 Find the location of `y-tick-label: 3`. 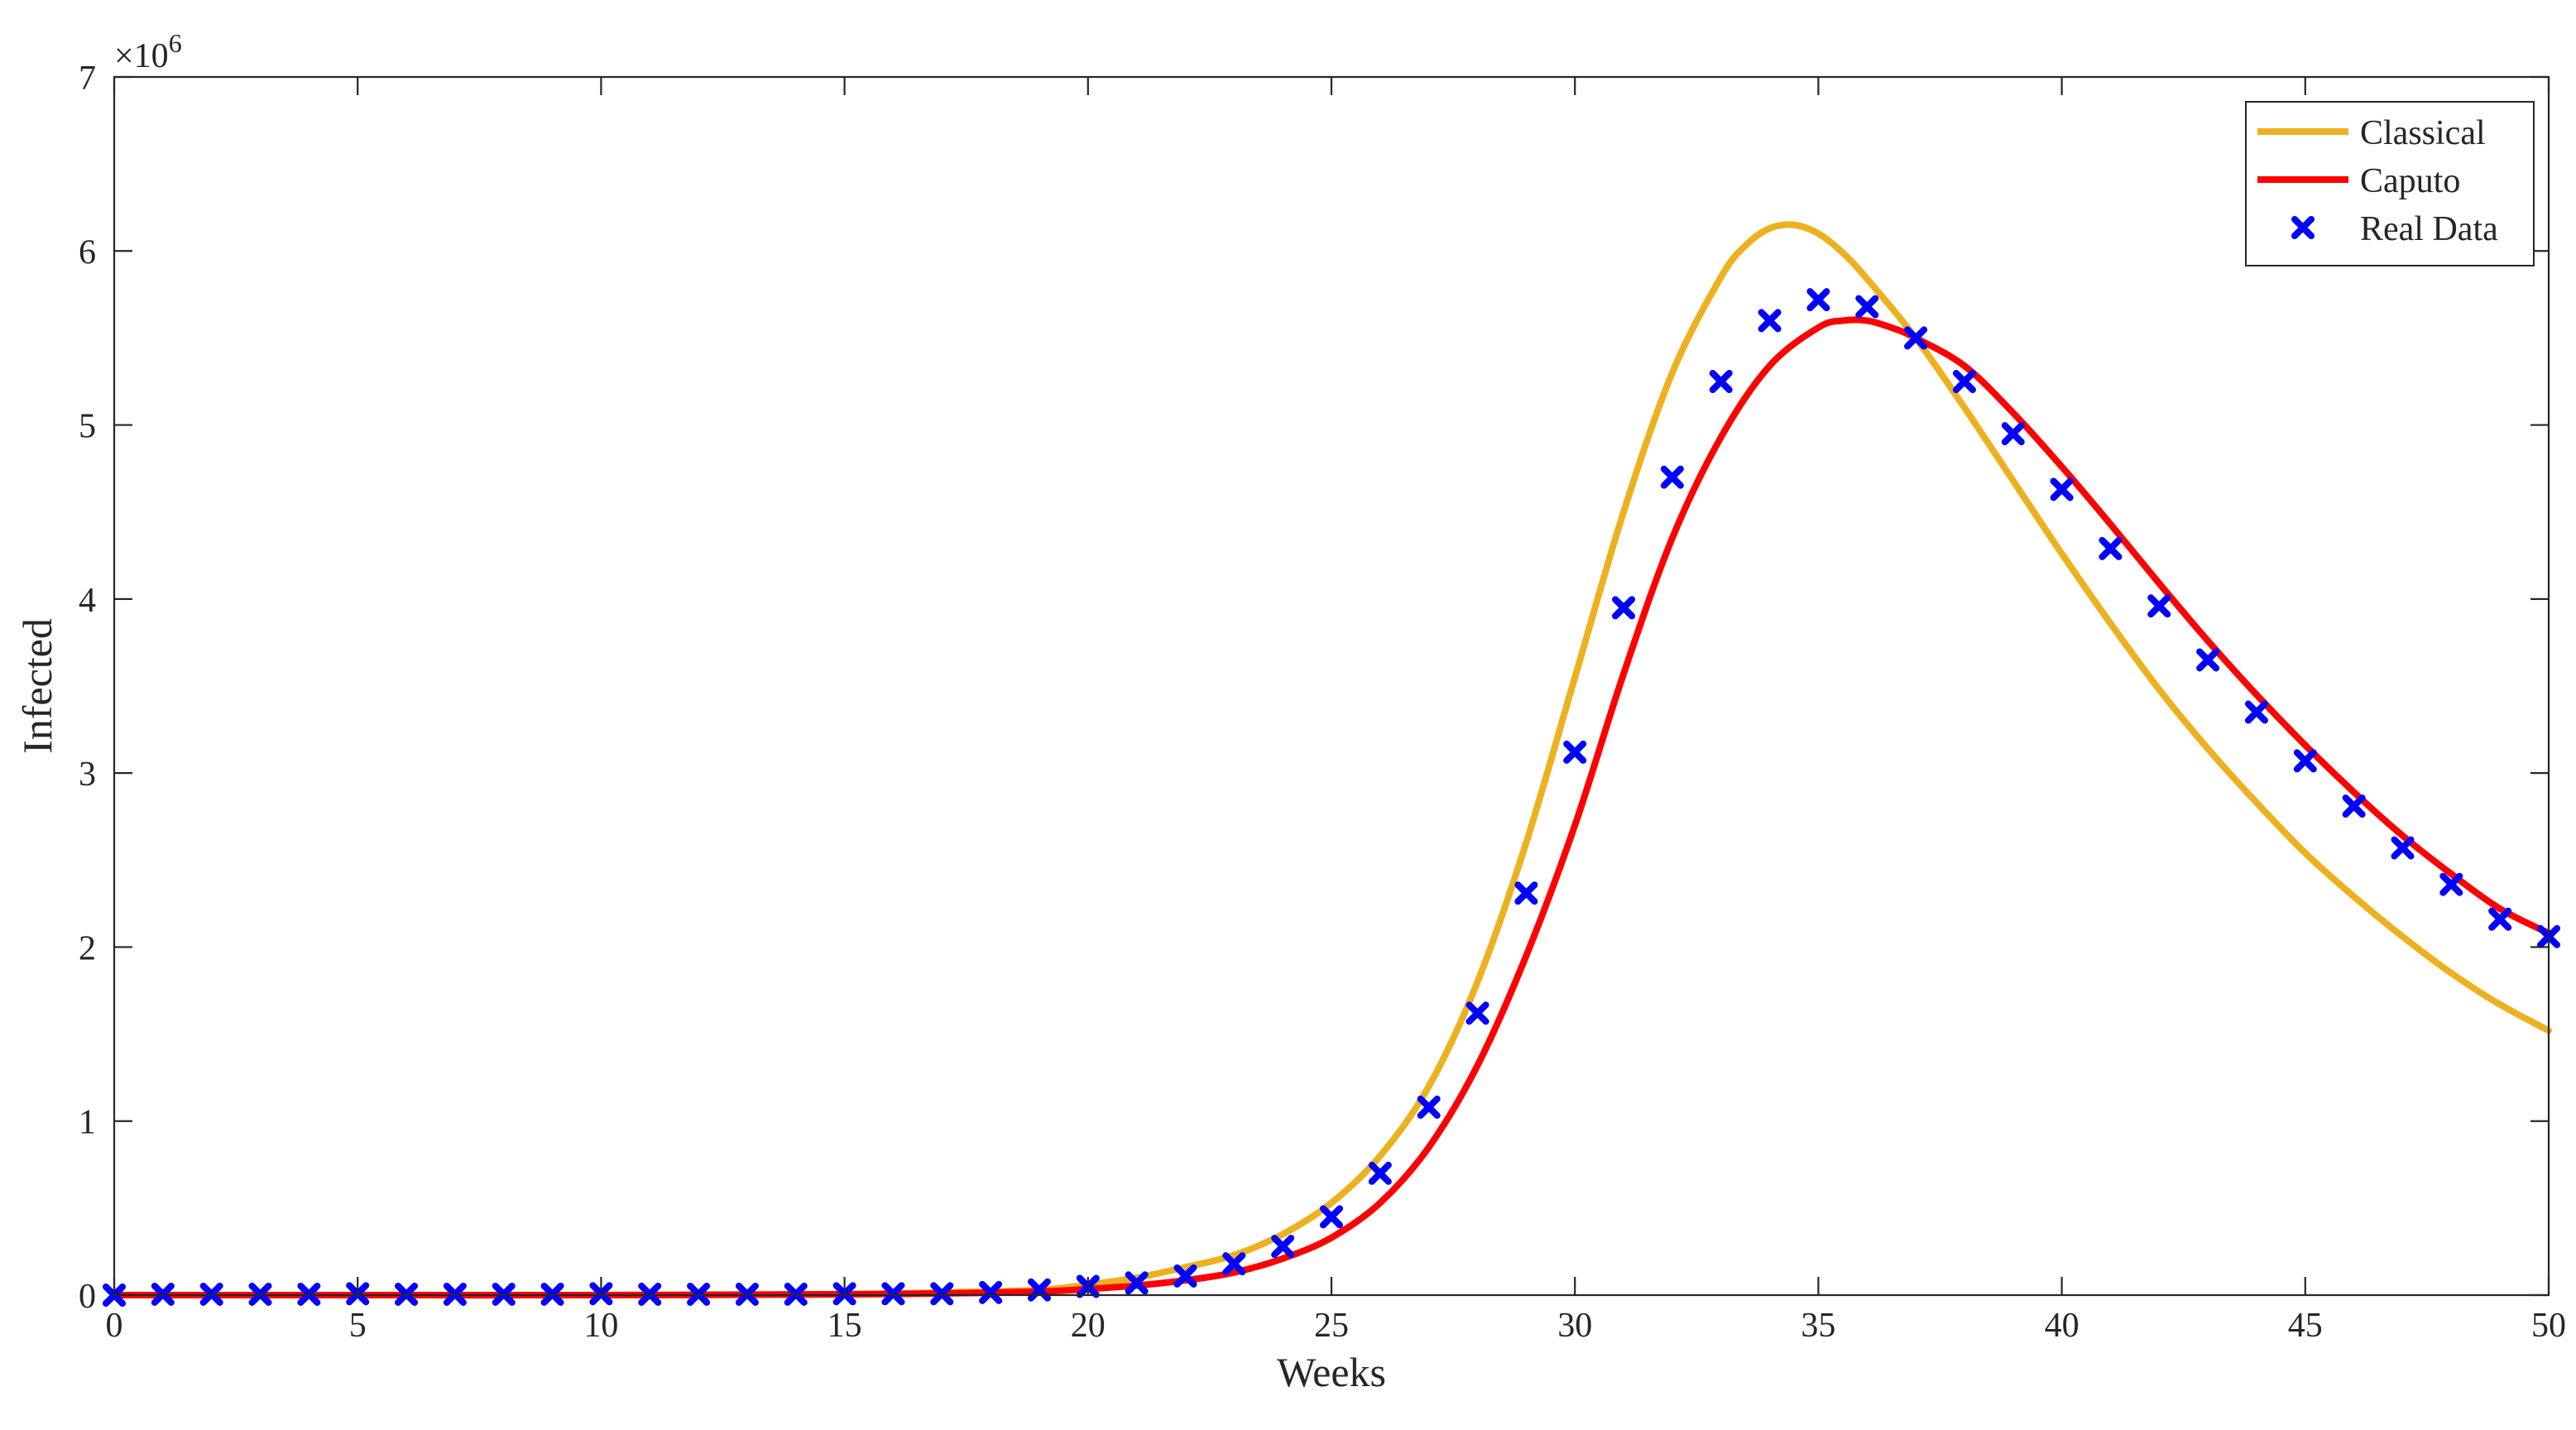

y-tick-label: 3 is located at coordinates (88, 775).